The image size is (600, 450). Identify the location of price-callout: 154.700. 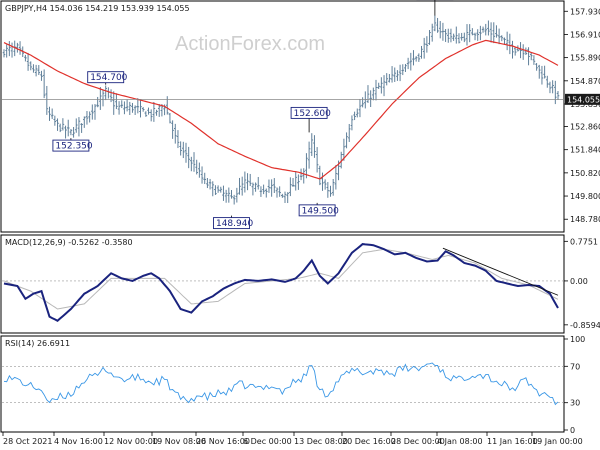
(107, 78).